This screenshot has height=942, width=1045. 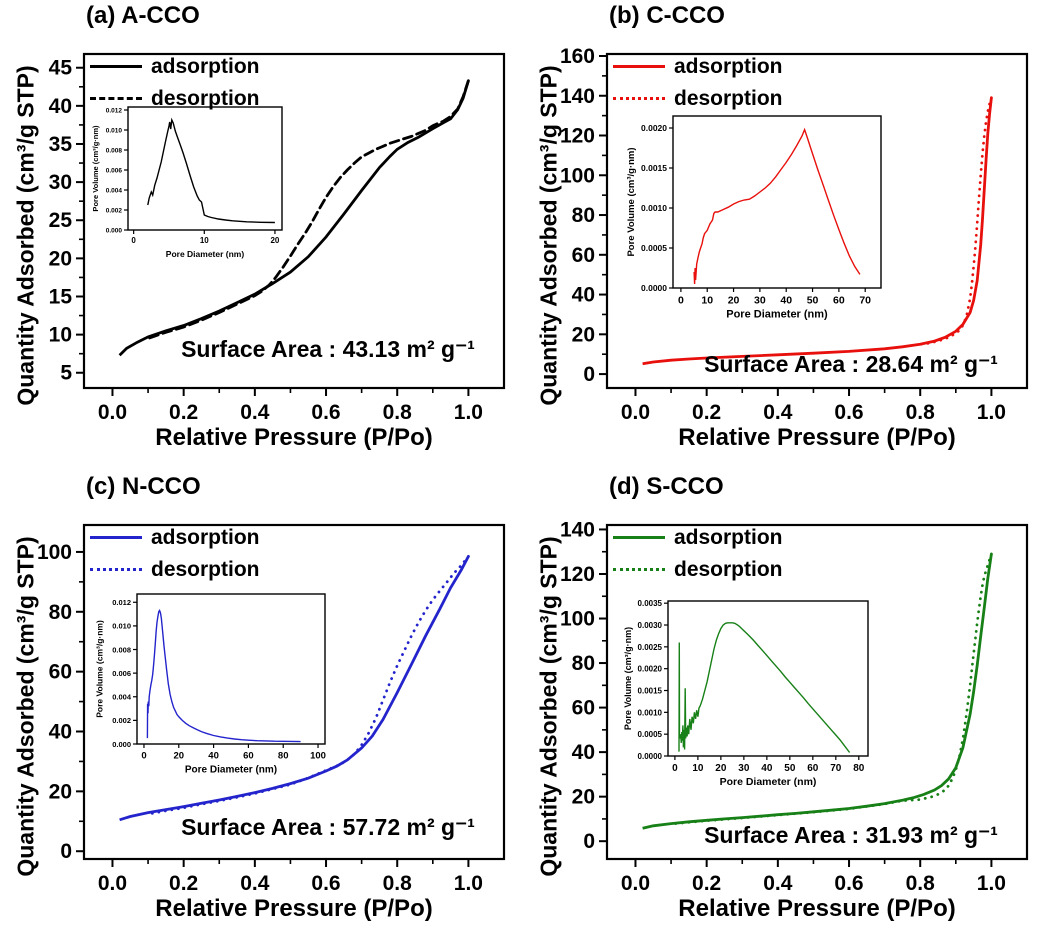 What do you see at coordinates (60, 182) in the screenshot?
I see `y-tick-label: 30` at bounding box center [60, 182].